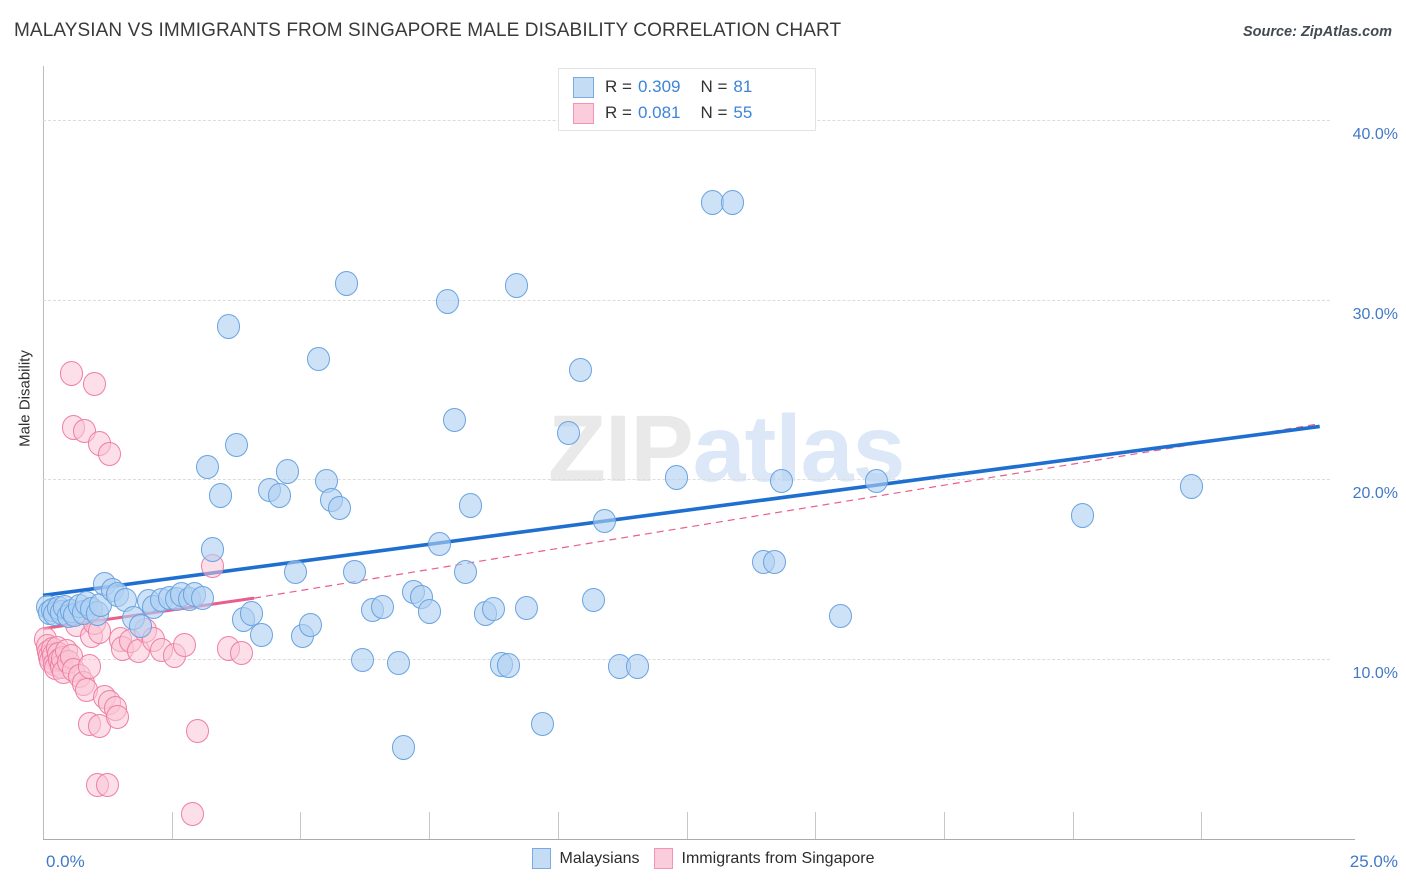 The height and width of the screenshot is (892, 1406). What do you see at coordinates (1375, 494) in the screenshot?
I see `y-axis-tick-label: 20.0%` at bounding box center [1375, 494].